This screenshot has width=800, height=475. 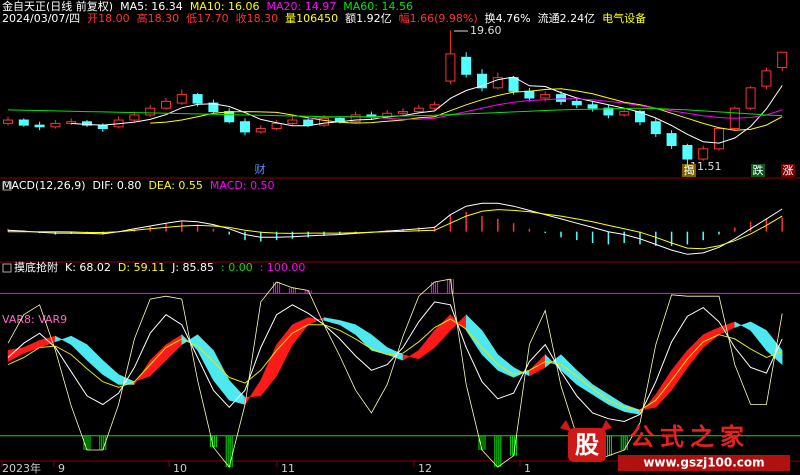 I want to click on header-item: 额1.92亿, so click(x=368, y=18).